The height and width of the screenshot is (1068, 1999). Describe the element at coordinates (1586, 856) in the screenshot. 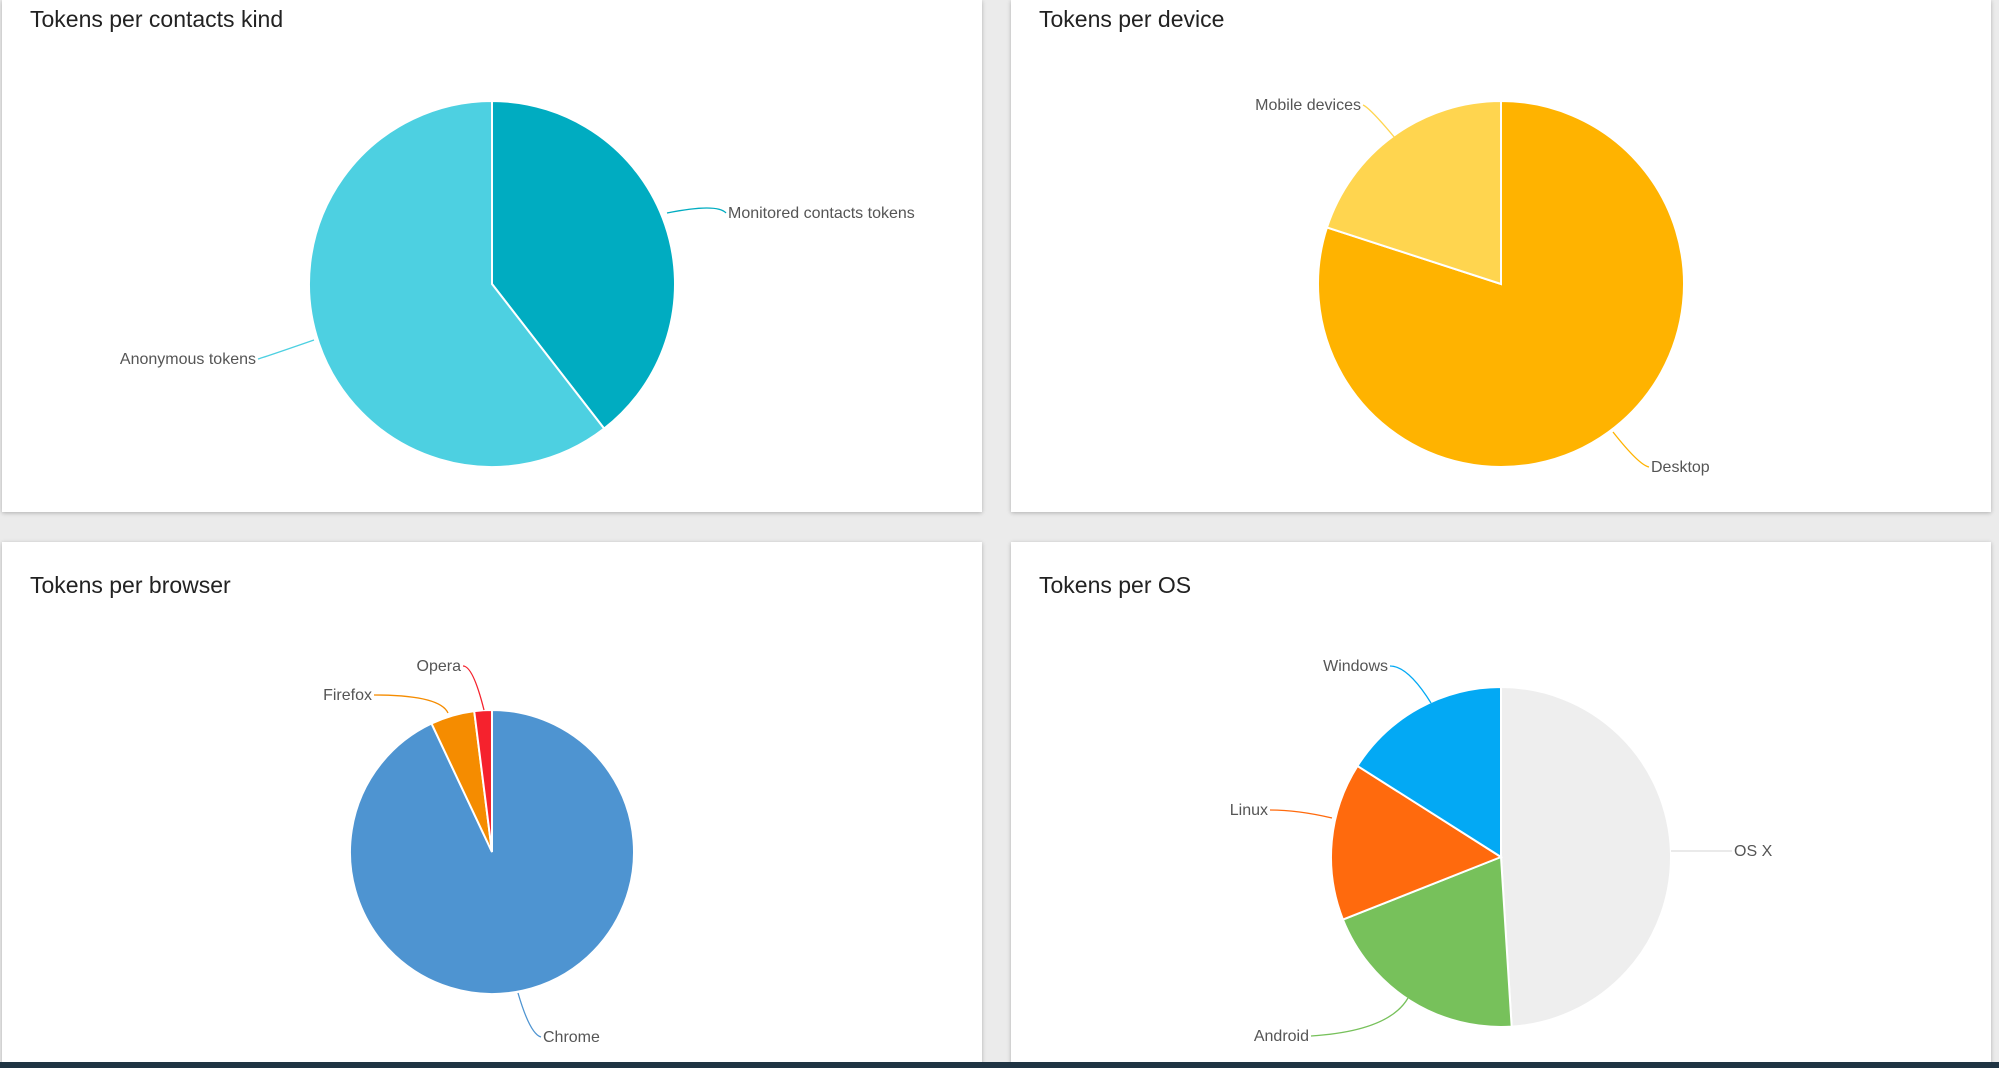

I see `pie-slice-os-x` at that location.